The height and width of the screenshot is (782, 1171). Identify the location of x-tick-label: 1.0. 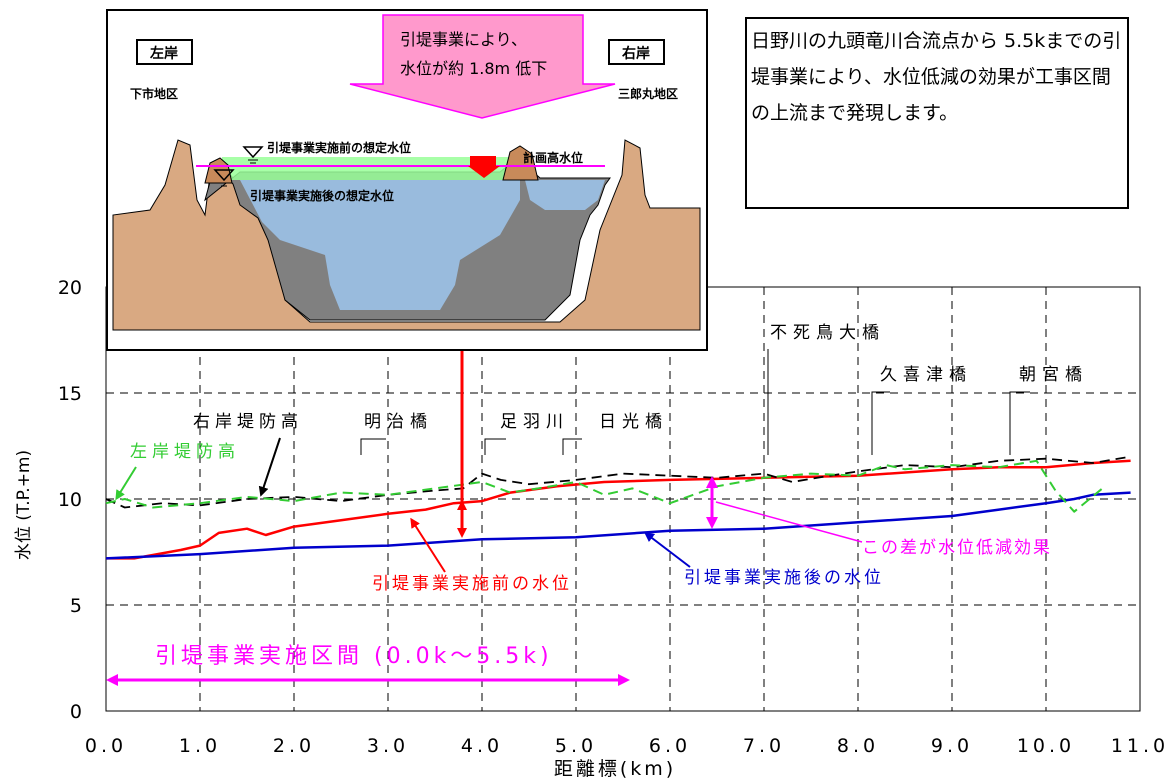
(200, 746).